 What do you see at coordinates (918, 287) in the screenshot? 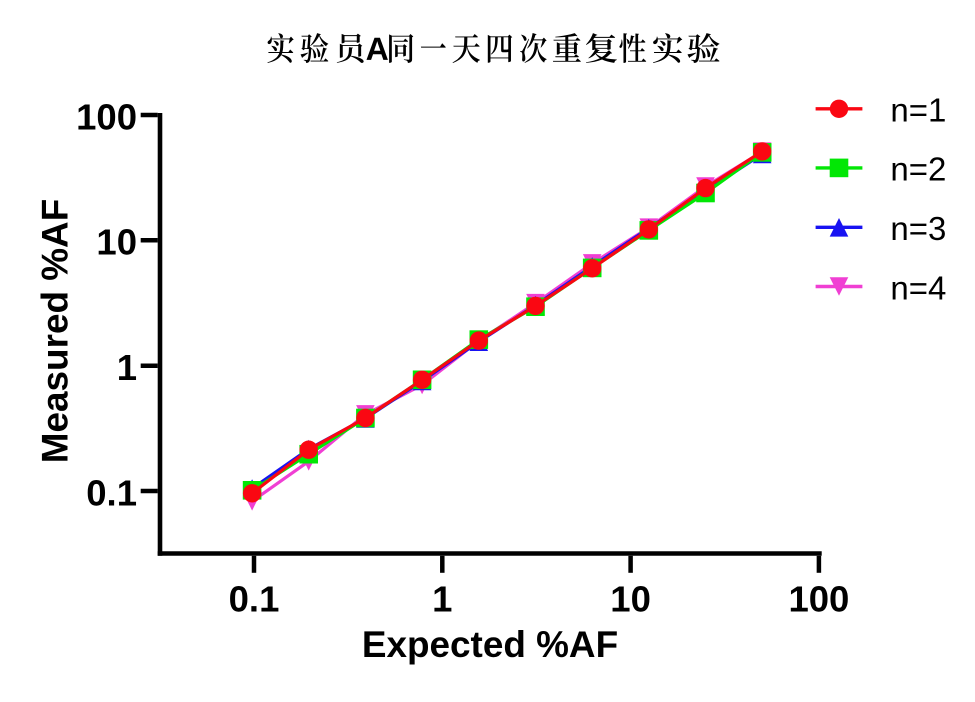
I see `svg-text: n=4` at bounding box center [918, 287].